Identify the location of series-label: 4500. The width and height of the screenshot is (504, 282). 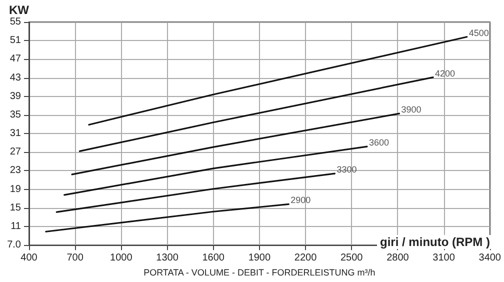
(478, 33).